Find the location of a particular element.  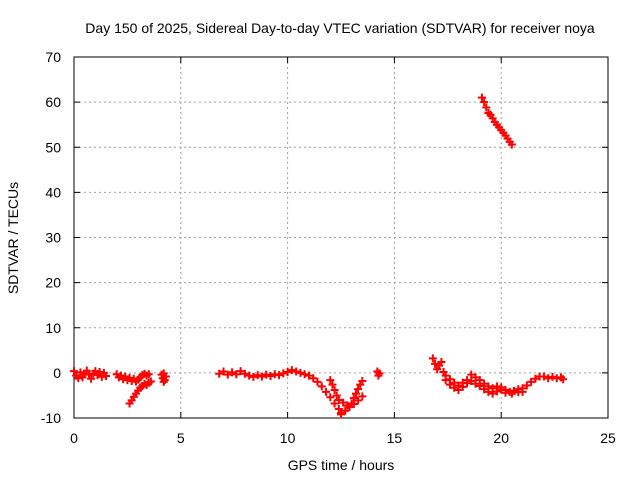

y-tick-label: -10 is located at coordinates (51, 418).